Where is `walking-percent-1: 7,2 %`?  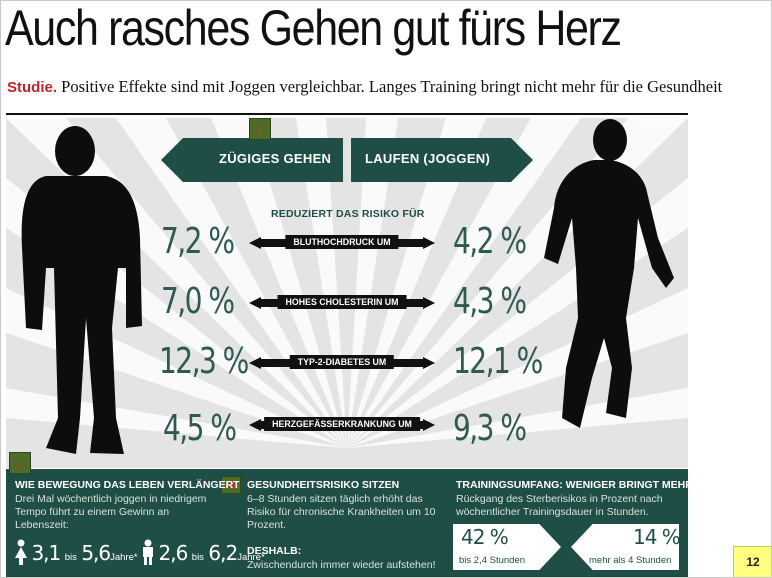
walking-percent-1: 7,2 % is located at coordinates (198, 241).